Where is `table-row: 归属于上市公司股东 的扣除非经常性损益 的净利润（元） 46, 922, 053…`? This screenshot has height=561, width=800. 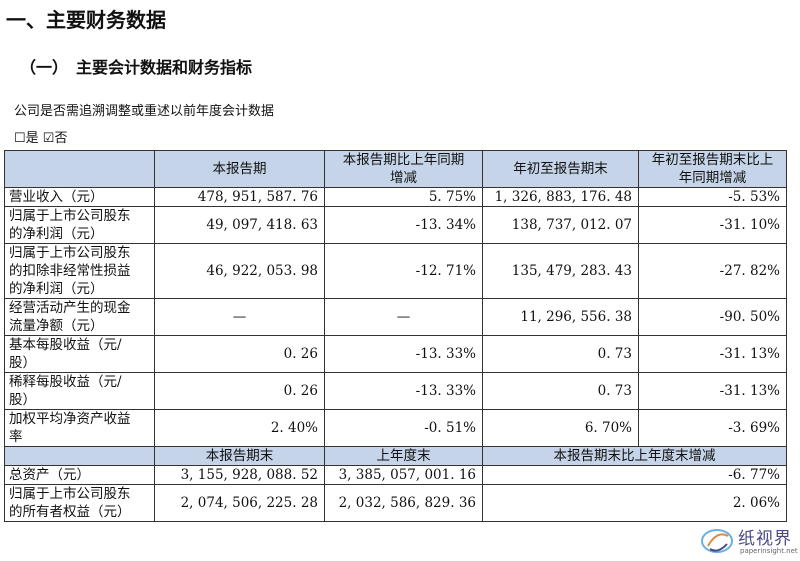 table-row: 归属于上市公司股东 的扣除非经常性损益 的净利润（元） 46, 922, 053… is located at coordinates (395, 271).